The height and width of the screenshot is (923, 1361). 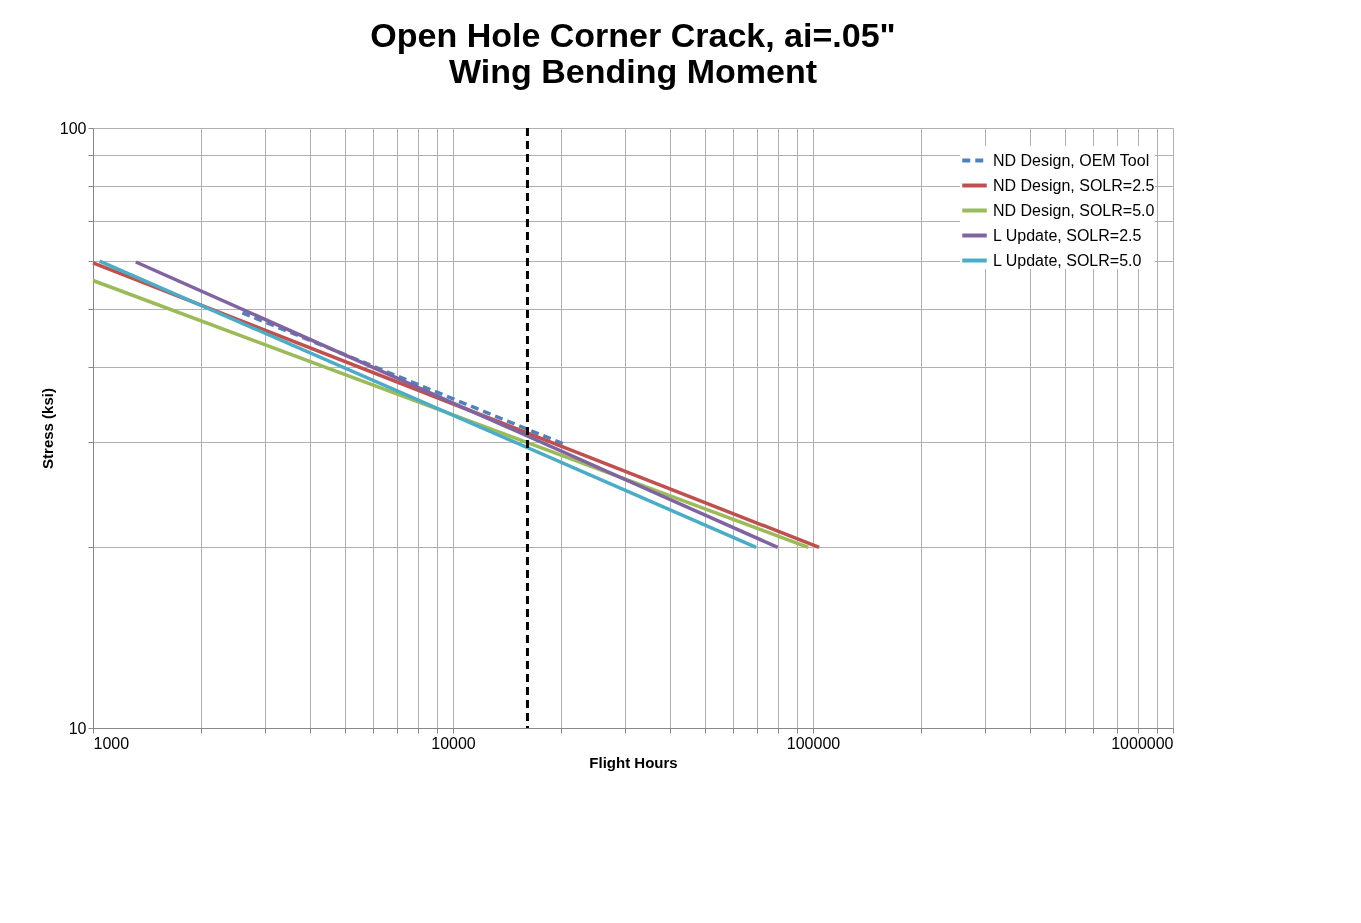 I want to click on text: Wing Bending Moment, so click(x=633, y=71).